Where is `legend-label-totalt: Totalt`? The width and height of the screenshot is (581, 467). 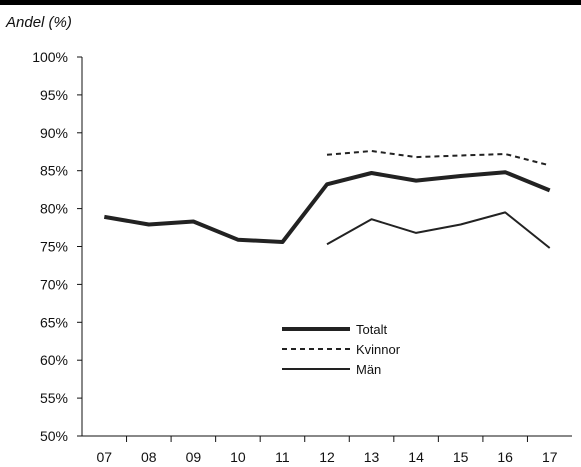
legend-label-totalt: Totalt is located at coordinates (371, 329).